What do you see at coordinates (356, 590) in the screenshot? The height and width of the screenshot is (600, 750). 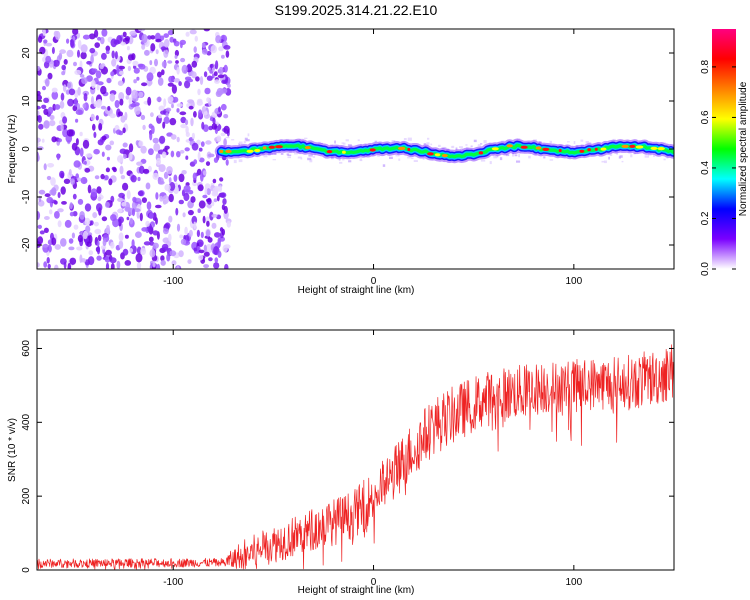 I see `snr-xlabel: Height of straight line (km)` at bounding box center [356, 590].